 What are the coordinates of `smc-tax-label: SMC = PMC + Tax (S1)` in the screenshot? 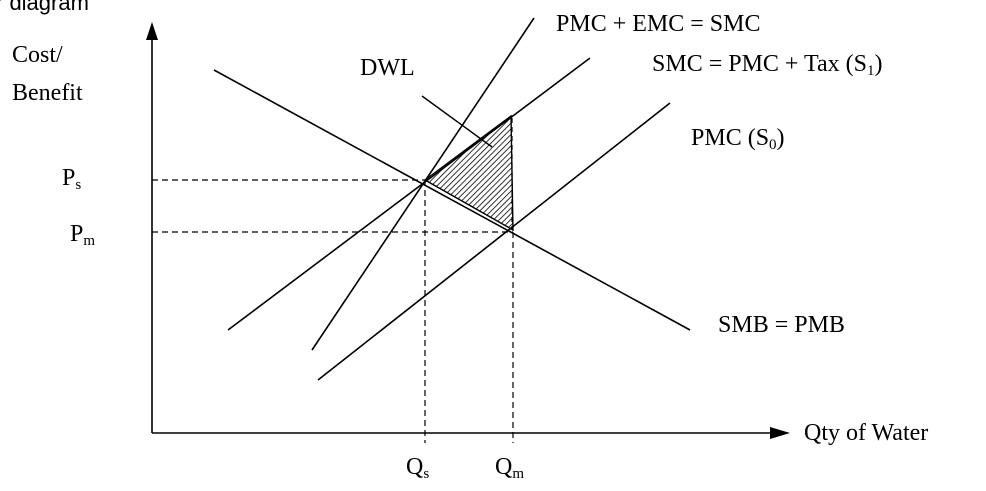 It's located at (767, 65).